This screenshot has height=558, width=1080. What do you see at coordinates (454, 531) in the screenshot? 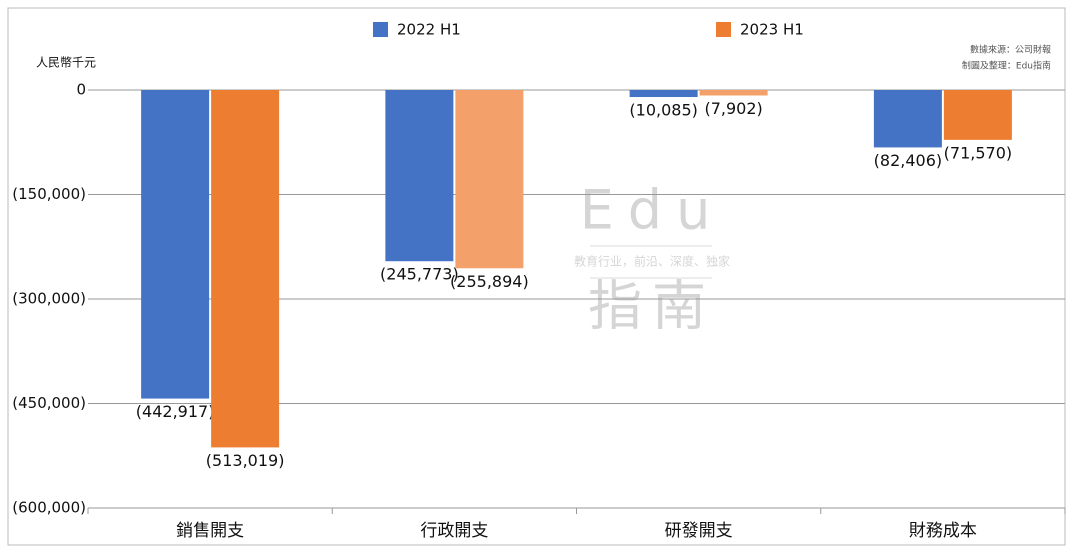
I see `x-tick-label: 行政開支` at bounding box center [454, 531].